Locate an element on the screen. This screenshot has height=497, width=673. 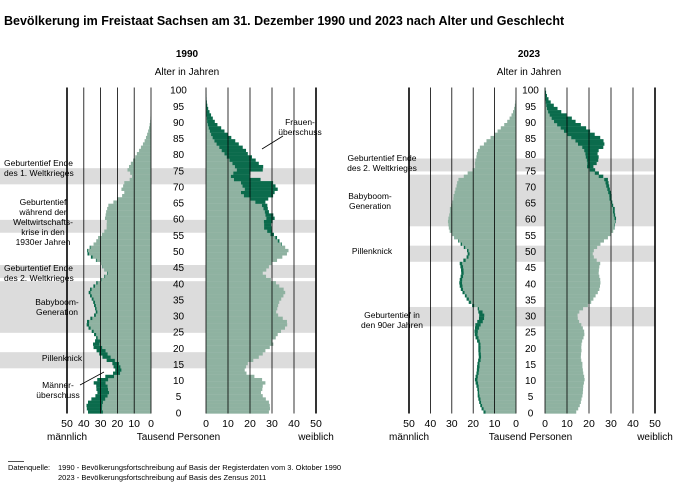
age-tick-1990-75: 75 is located at coordinates (179, 171).